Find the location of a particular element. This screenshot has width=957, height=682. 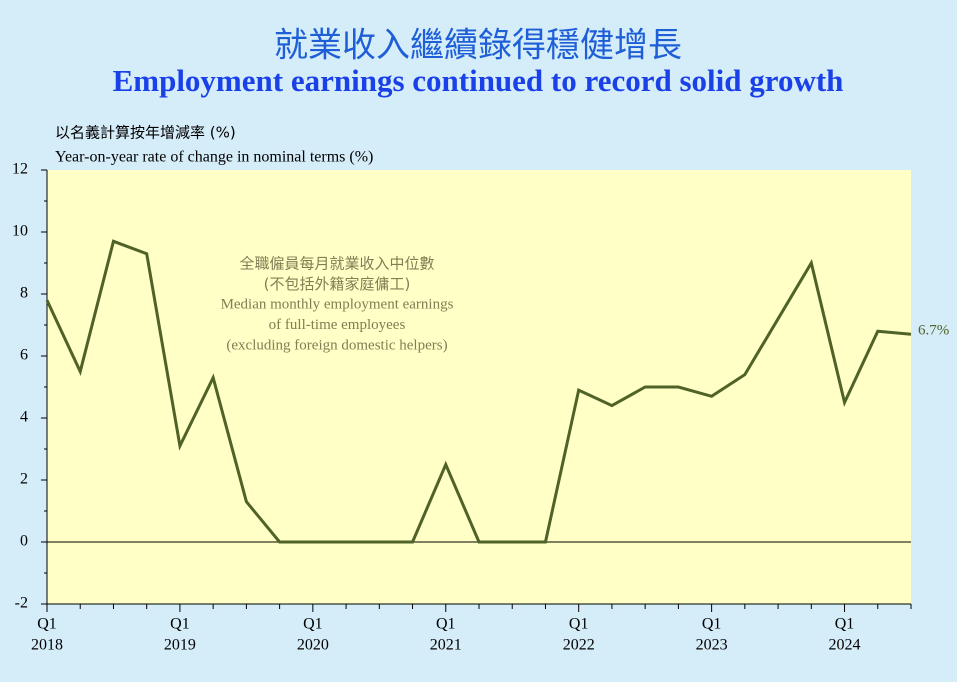

x-tick-year: 2020 is located at coordinates (313, 645).